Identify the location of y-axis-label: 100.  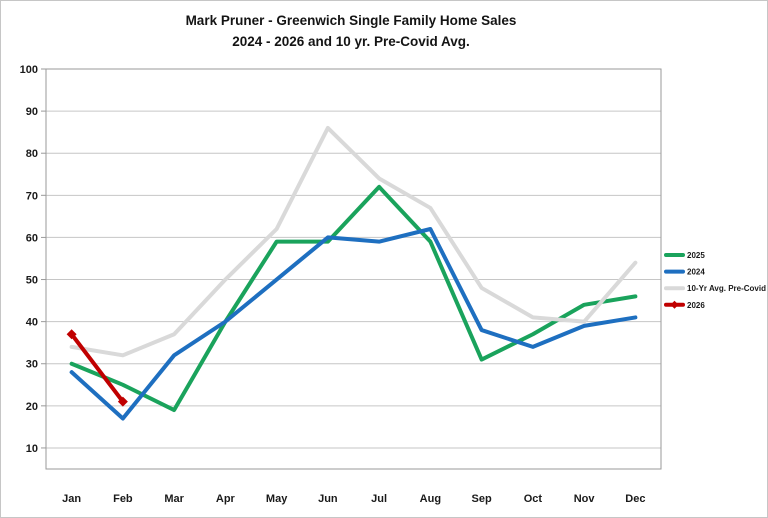
(29, 70).